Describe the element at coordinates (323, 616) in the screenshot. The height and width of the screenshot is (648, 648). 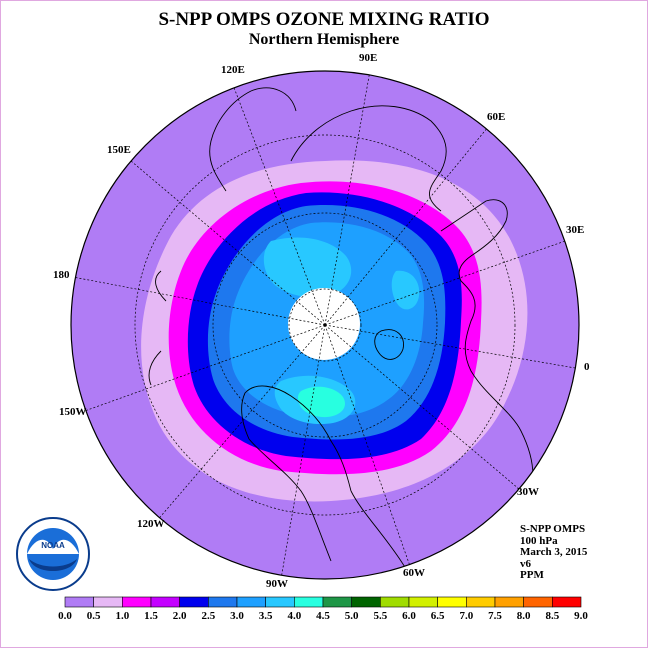
I see `colorbar-tick-label: 4.5` at that location.